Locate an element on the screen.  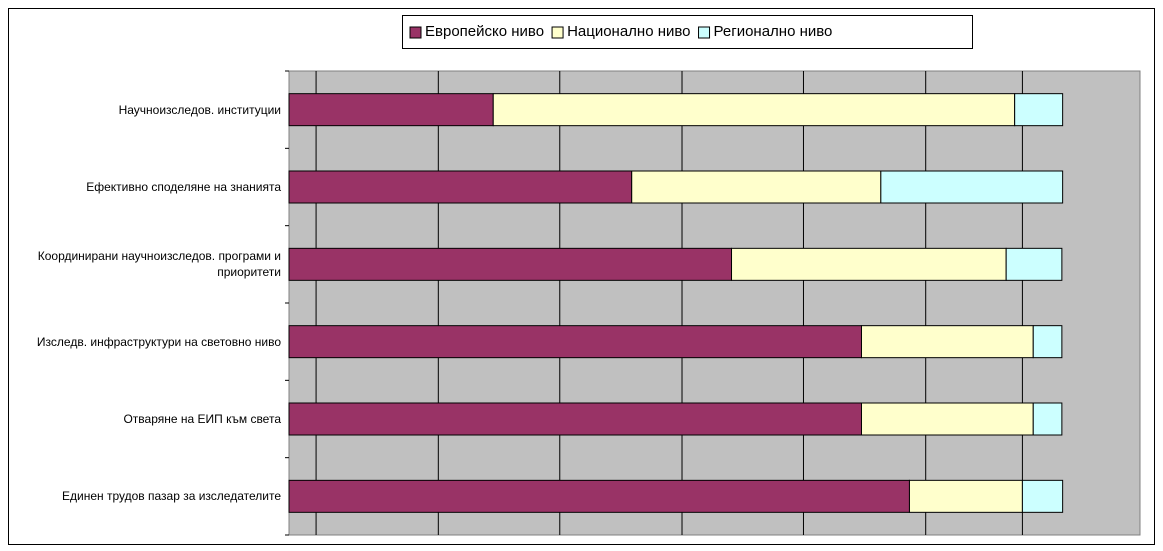
category-label: Изследв. инфраструктури на световно ниво is located at coordinates (158, 341).